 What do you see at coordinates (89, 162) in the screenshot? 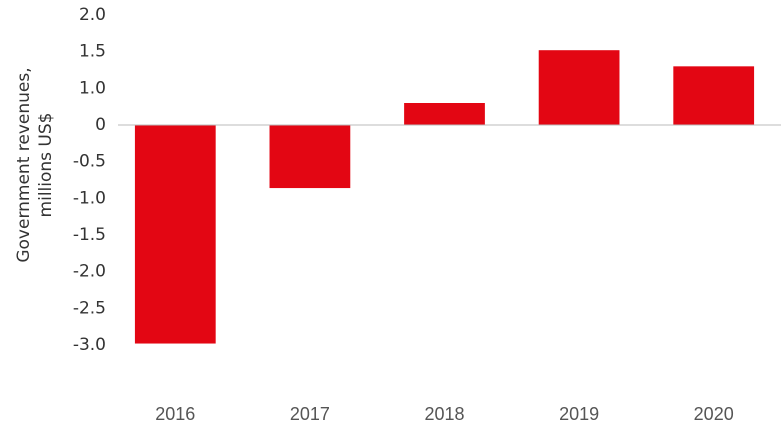
I see `y-tick-label: -0.5` at bounding box center [89, 162].